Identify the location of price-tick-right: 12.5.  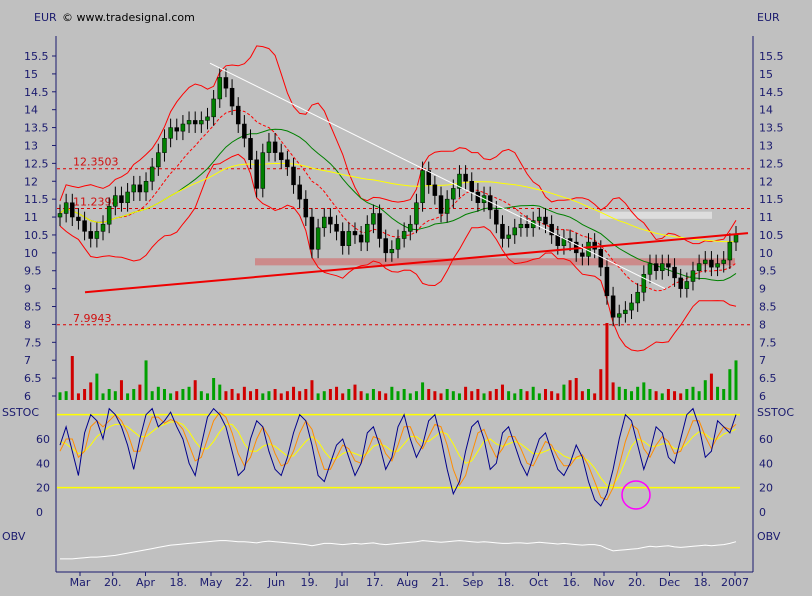
(771, 163).